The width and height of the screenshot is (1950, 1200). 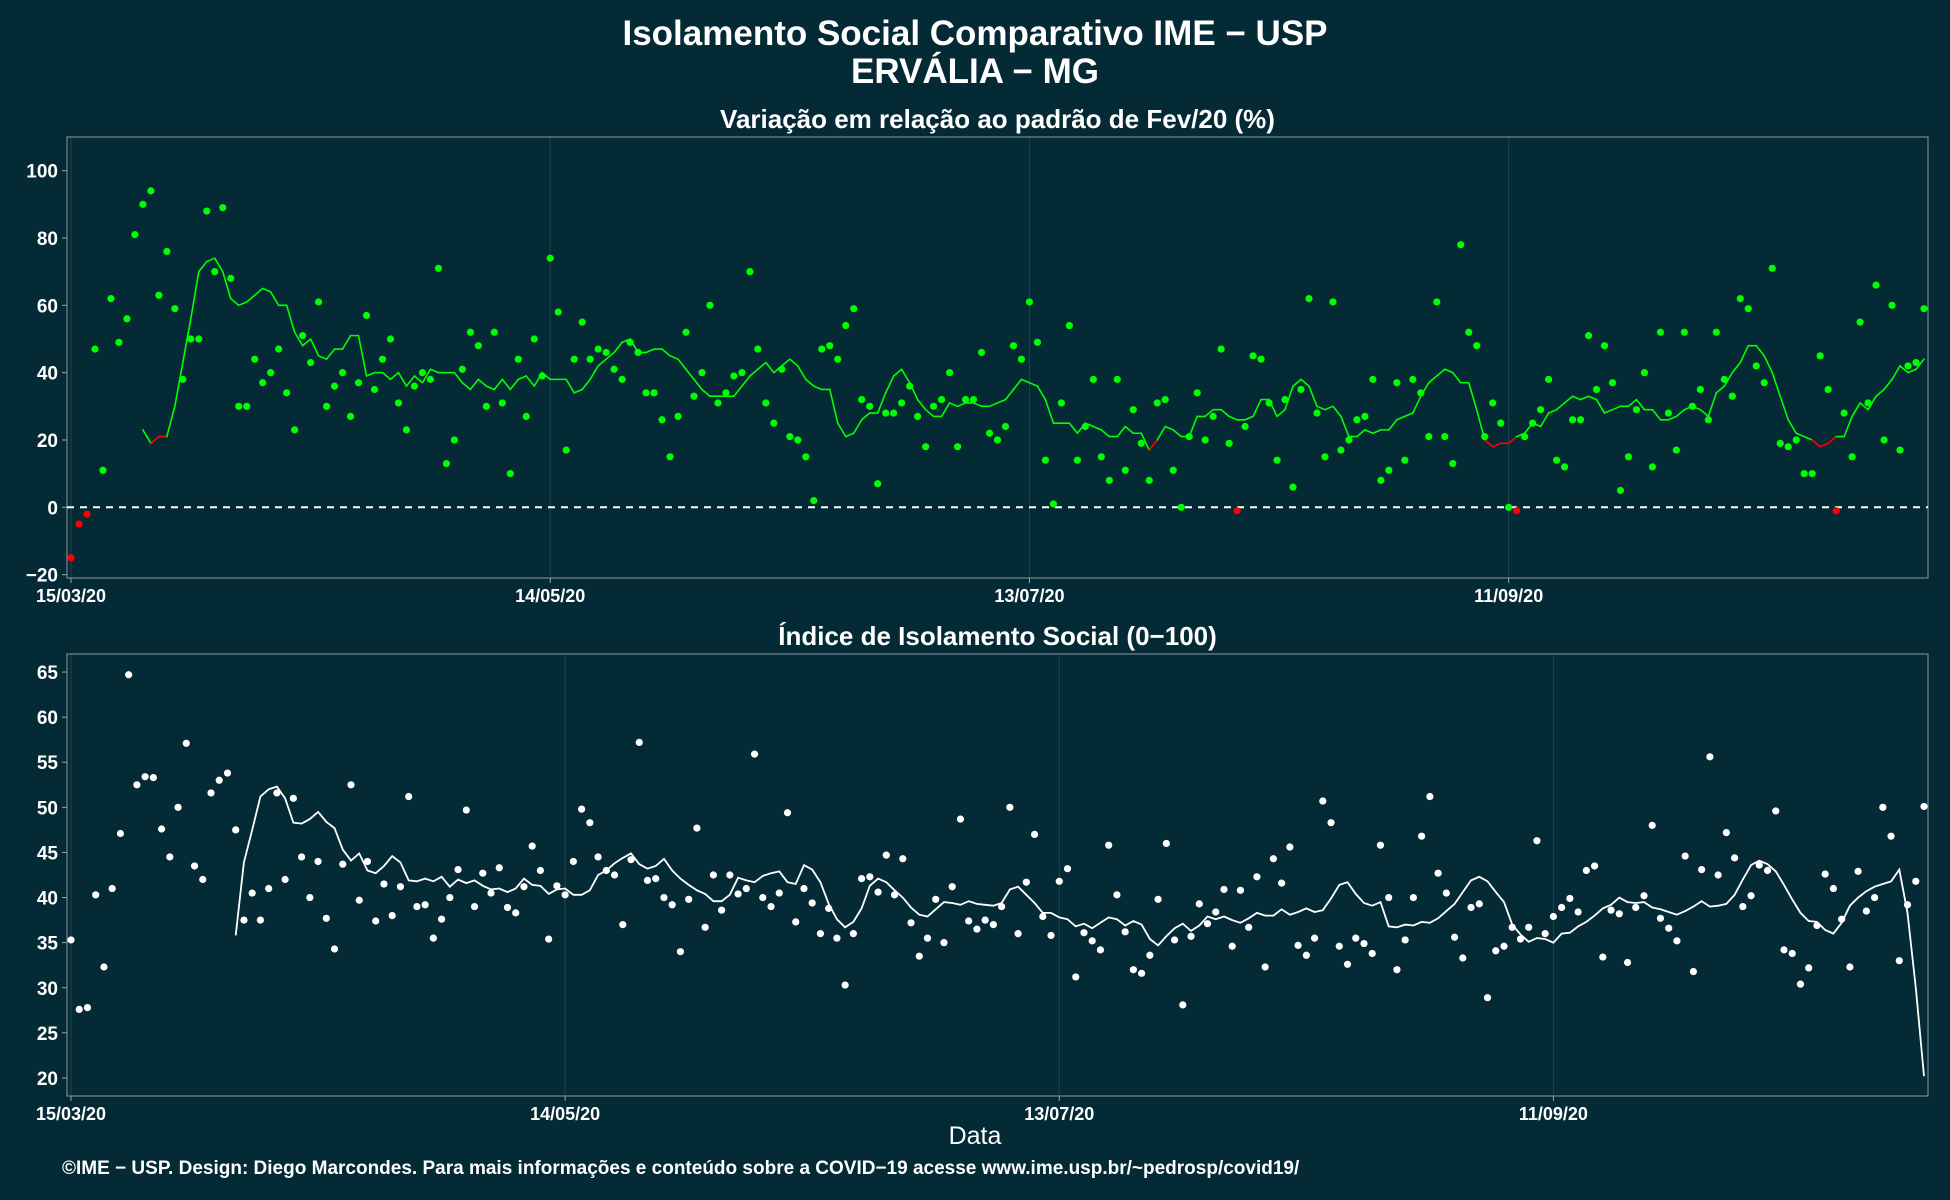 What do you see at coordinates (975, 33) in the screenshot?
I see `main-title: Isolamento Social Comparativo IME − USP` at bounding box center [975, 33].